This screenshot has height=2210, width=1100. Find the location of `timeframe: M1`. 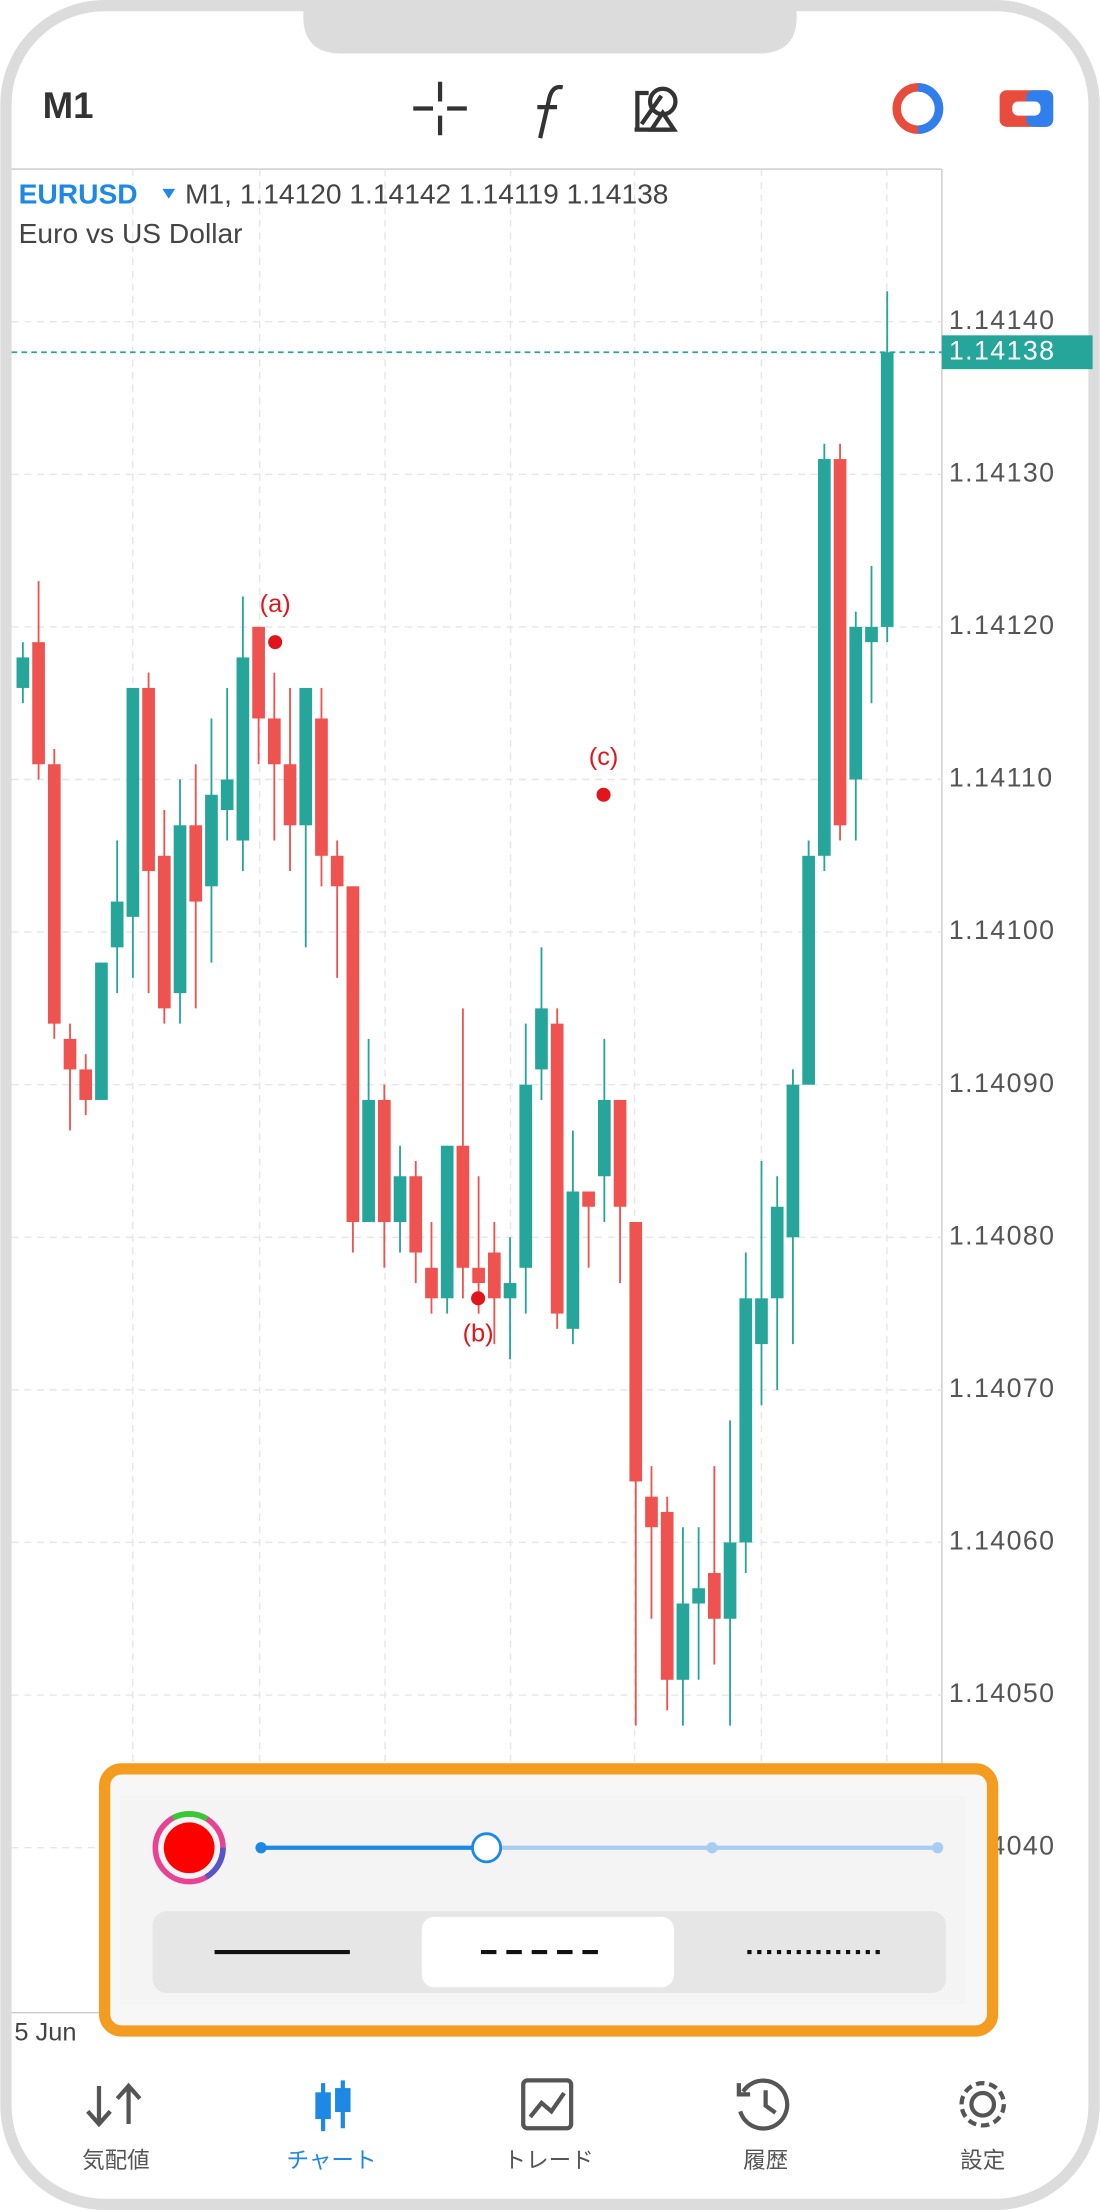

timeframe: M1 is located at coordinates (68, 105).